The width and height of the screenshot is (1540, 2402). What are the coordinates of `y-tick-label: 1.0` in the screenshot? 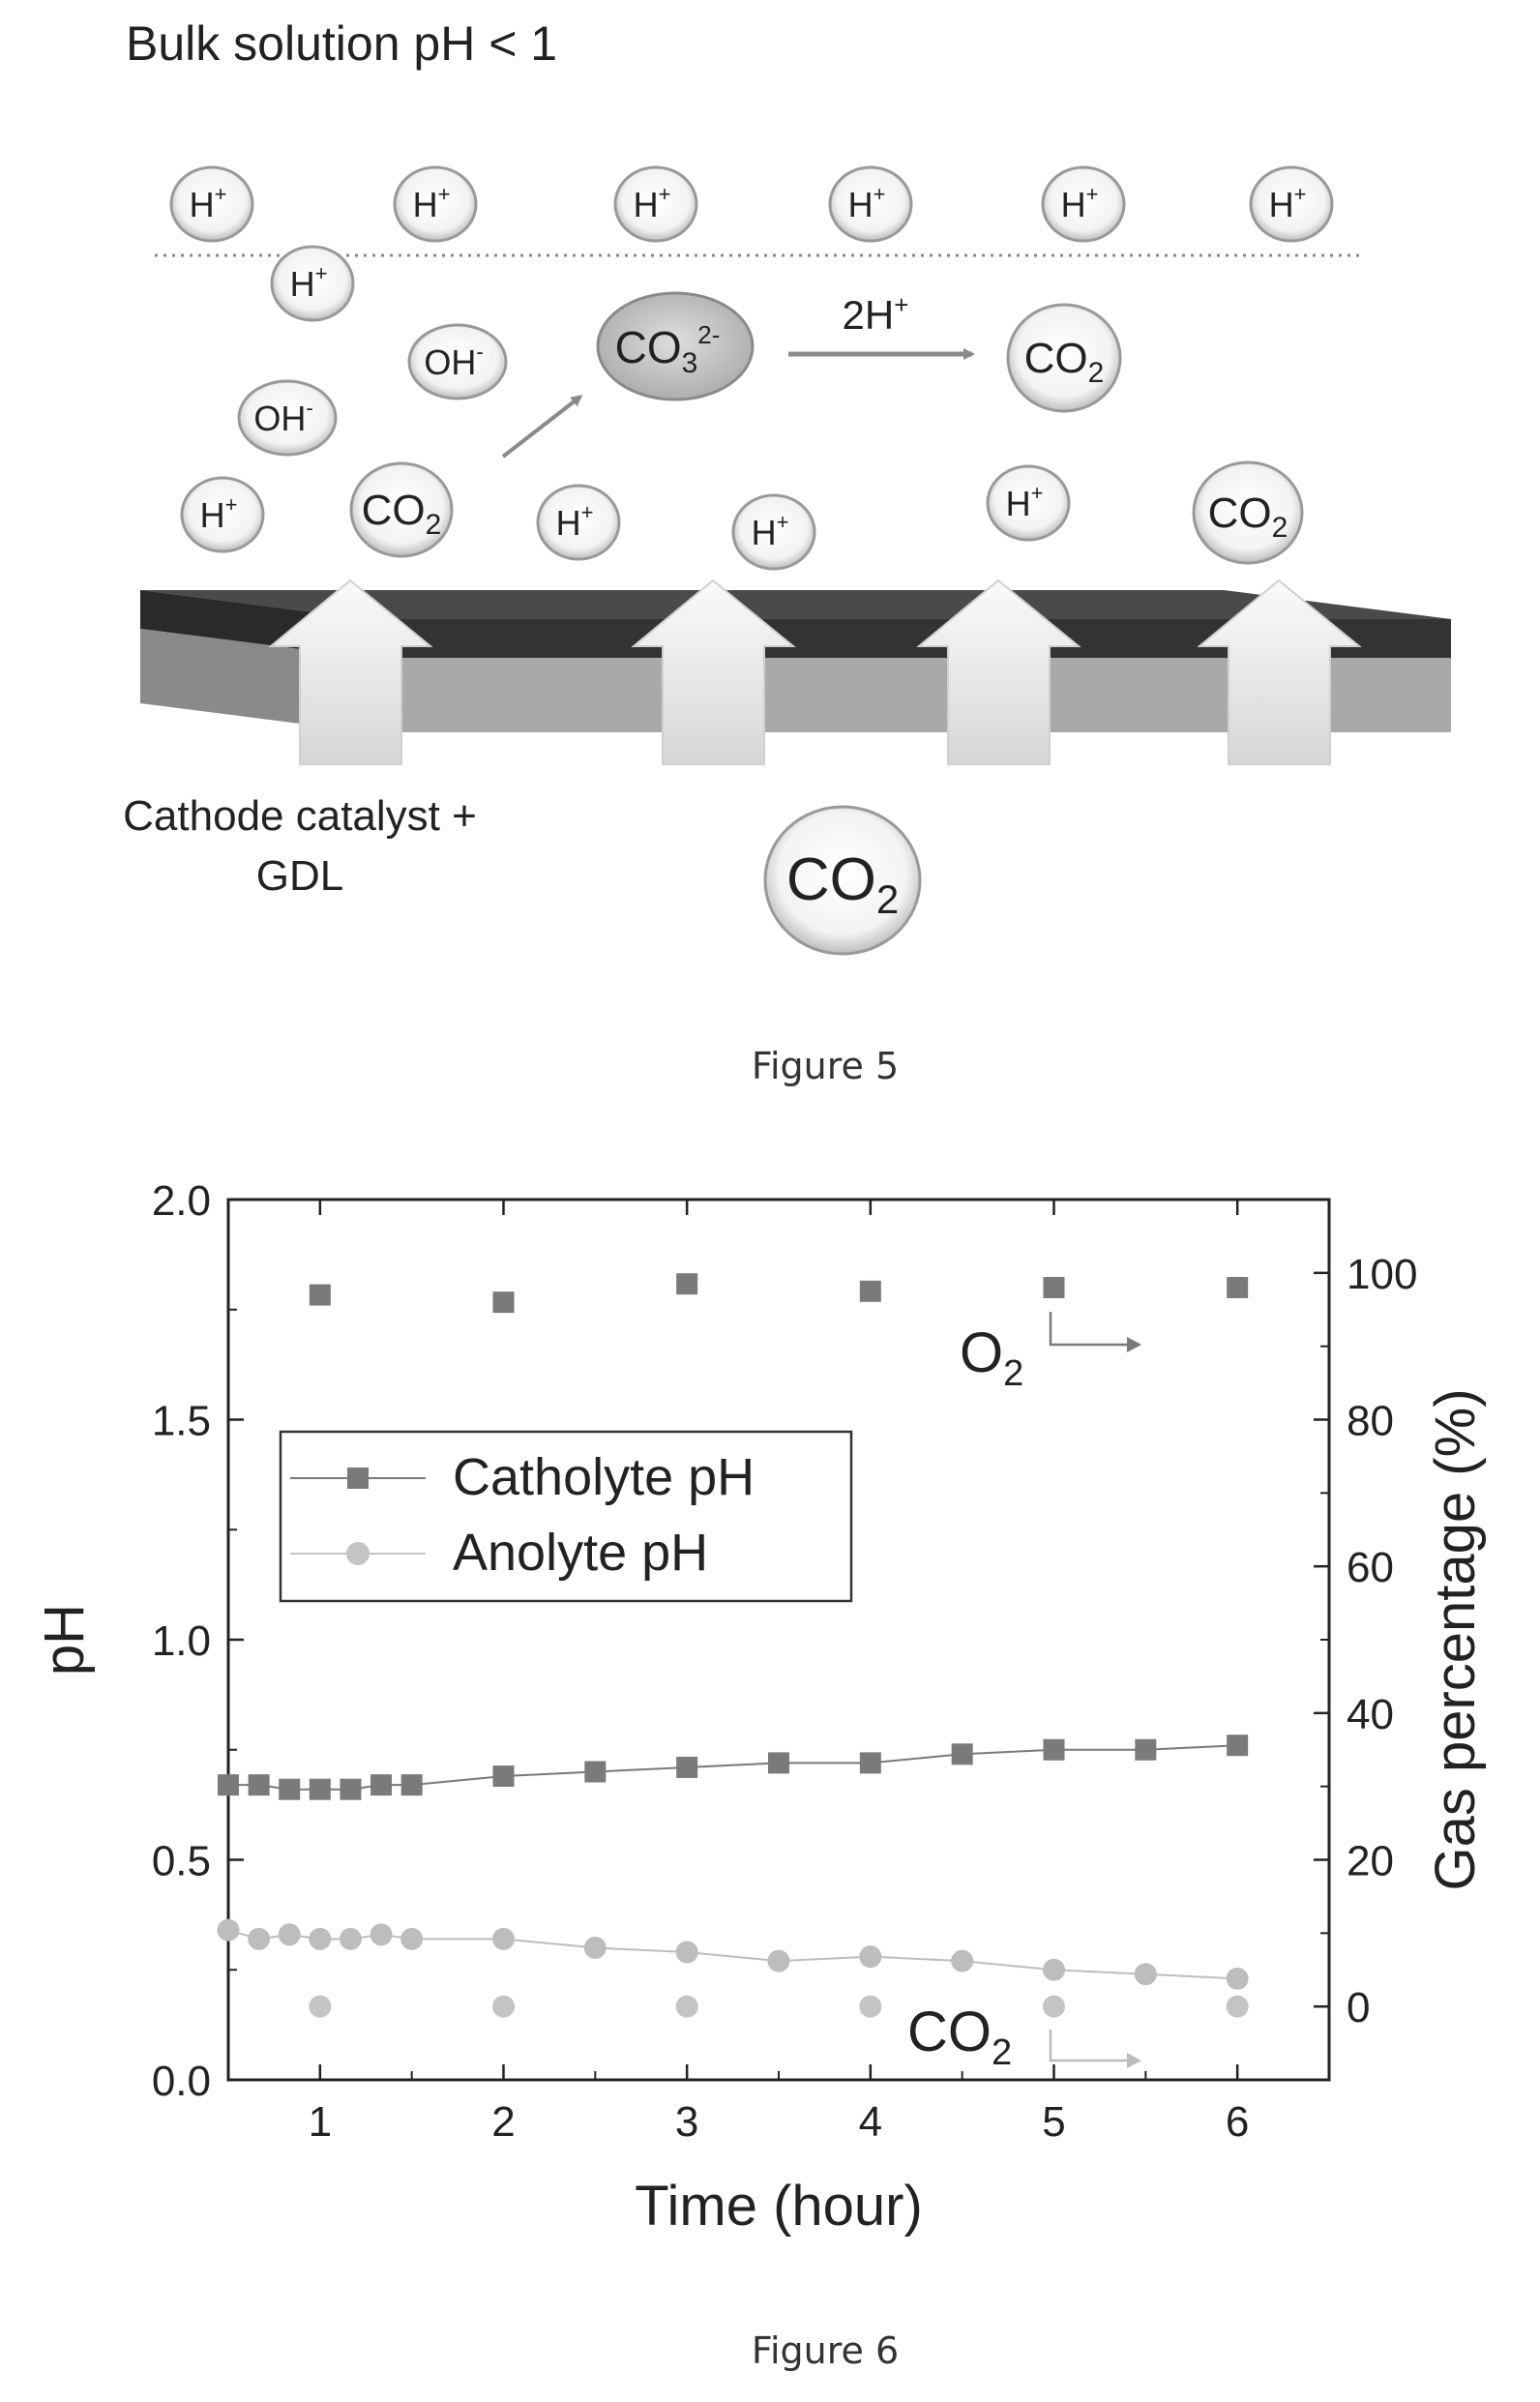 It's located at (181, 1641).